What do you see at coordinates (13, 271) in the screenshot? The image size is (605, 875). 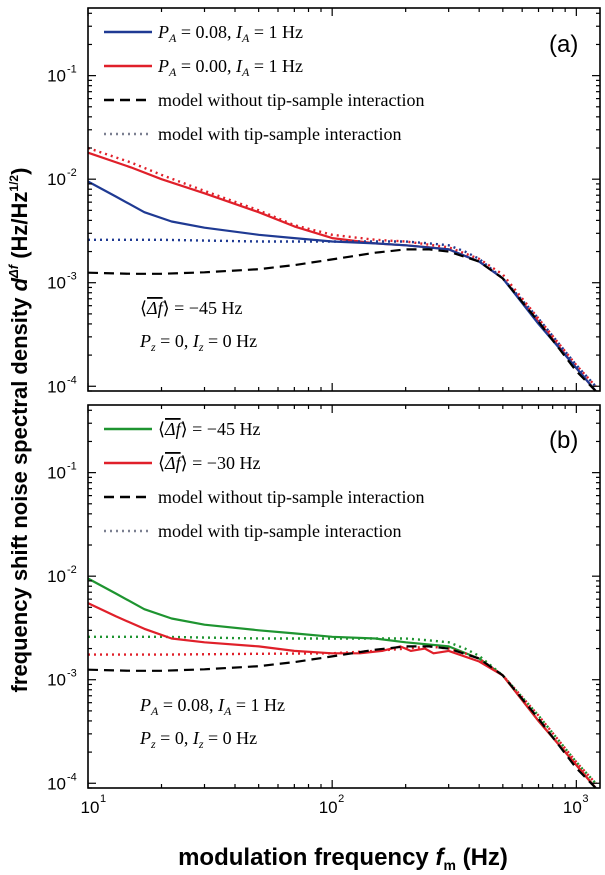 I see `y-axis-label-sup: Δf` at bounding box center [13, 271].